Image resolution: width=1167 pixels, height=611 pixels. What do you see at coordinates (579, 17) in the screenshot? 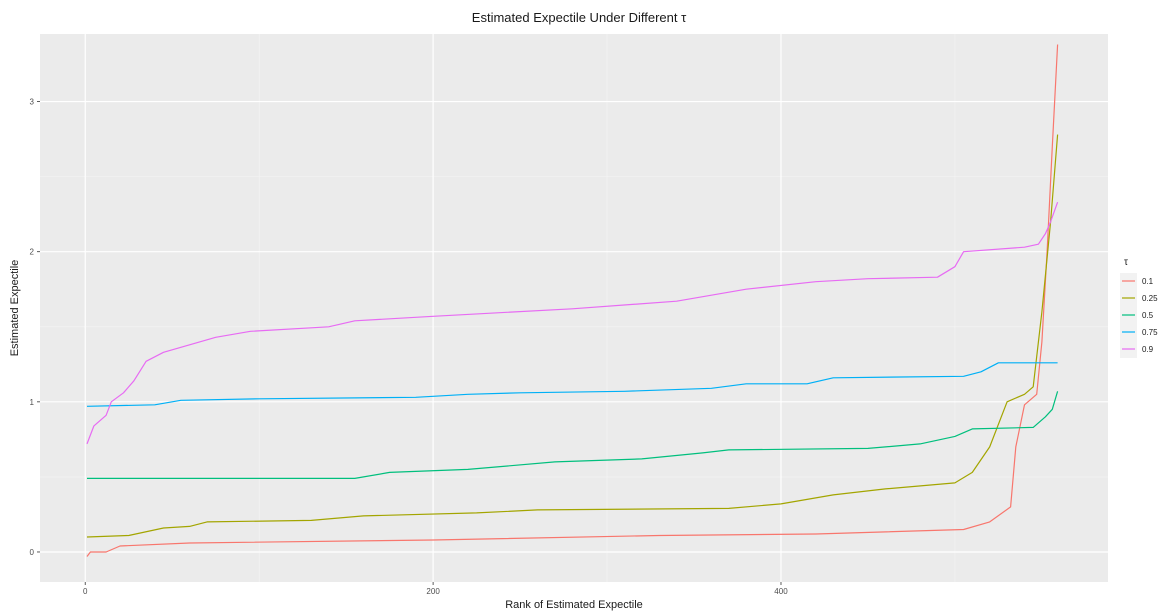
I see `chart-title: Estimated Expectile Under Different τ` at bounding box center [579, 17].